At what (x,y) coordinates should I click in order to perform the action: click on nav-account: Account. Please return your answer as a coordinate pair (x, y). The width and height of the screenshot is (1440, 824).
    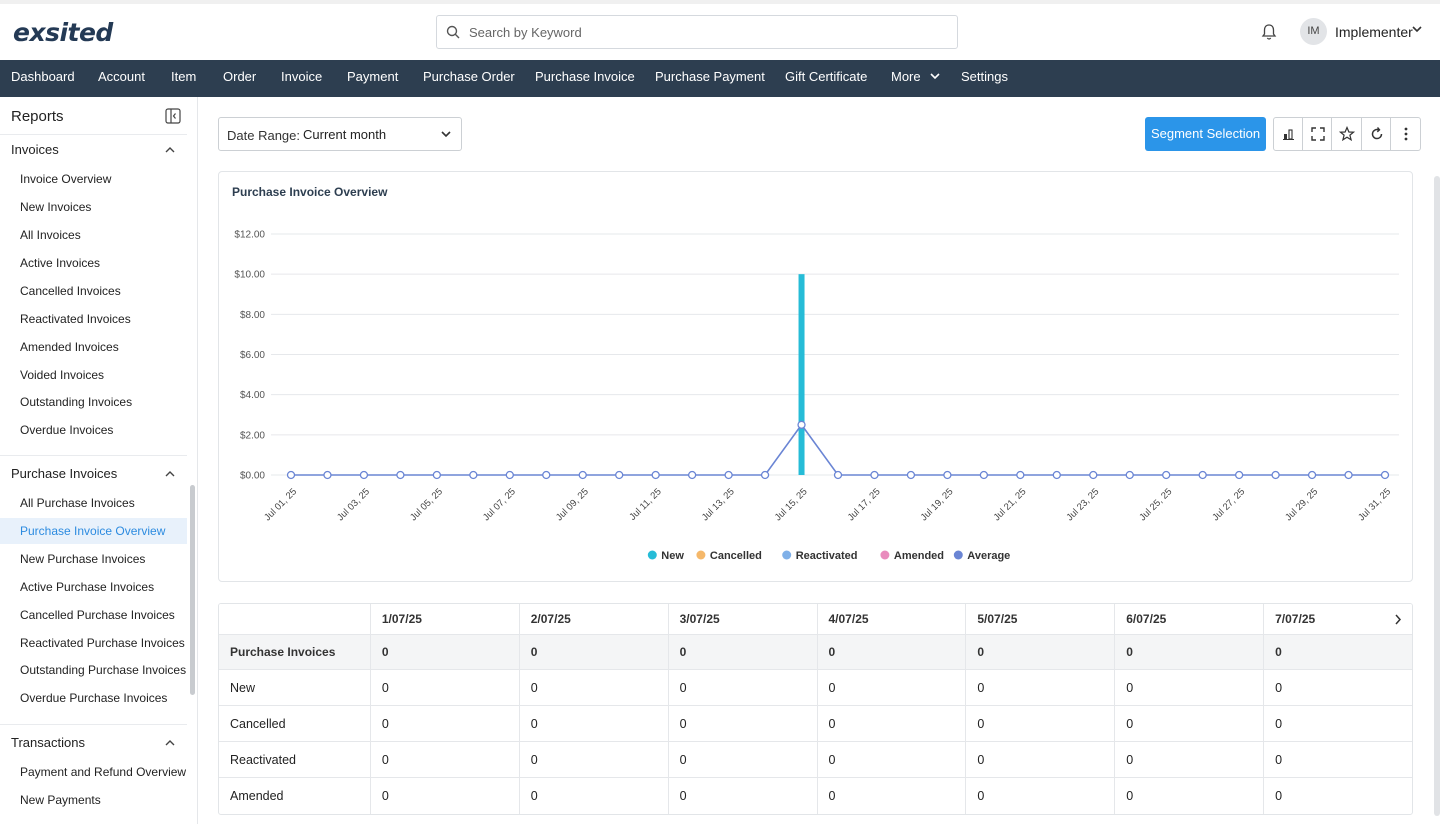
    Looking at the image, I should click on (121, 76).